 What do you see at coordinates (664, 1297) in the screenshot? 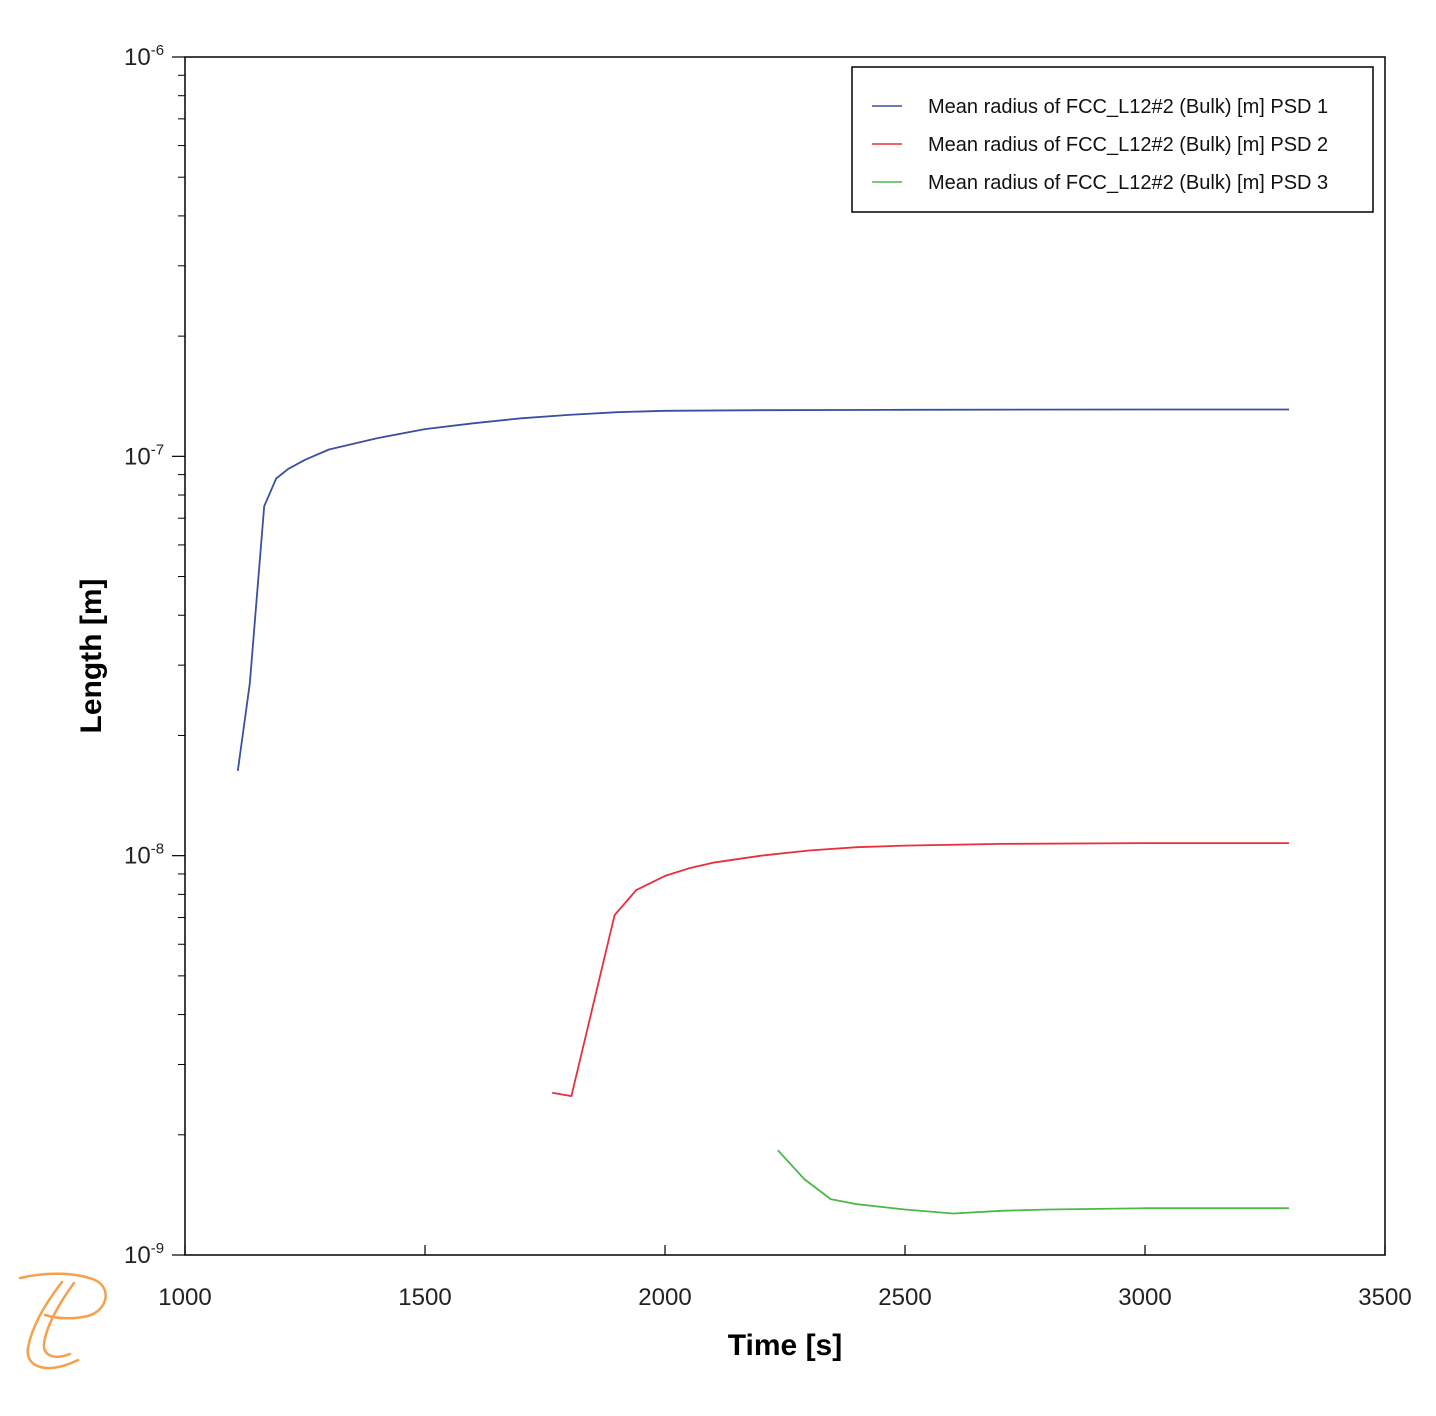
I see `x-tick-label: 2000` at bounding box center [664, 1297].